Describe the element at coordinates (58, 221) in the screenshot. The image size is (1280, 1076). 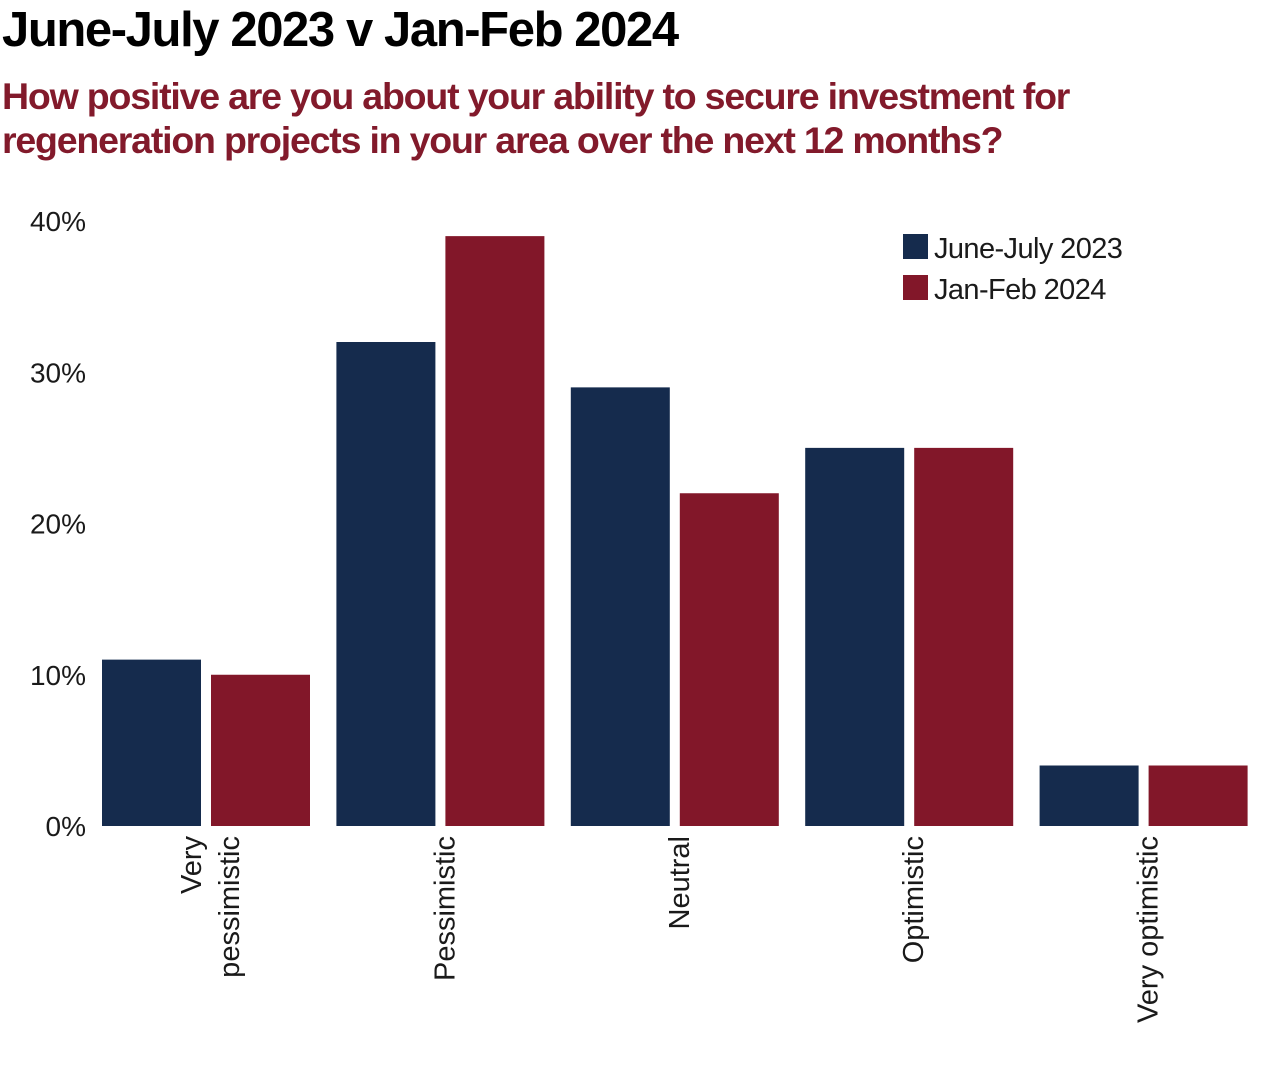
I see `y-tick-label: 40%` at that location.